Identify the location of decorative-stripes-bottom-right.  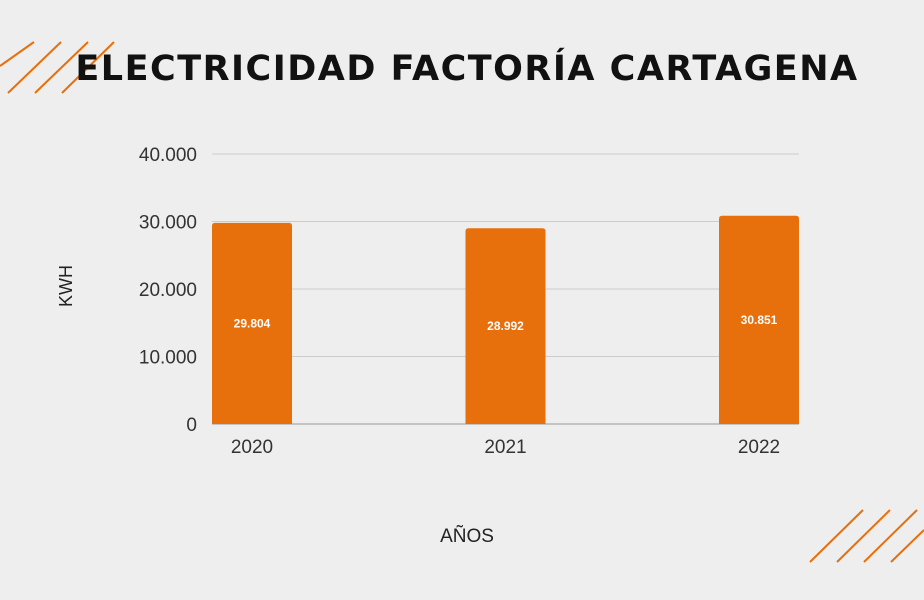
(866, 536).